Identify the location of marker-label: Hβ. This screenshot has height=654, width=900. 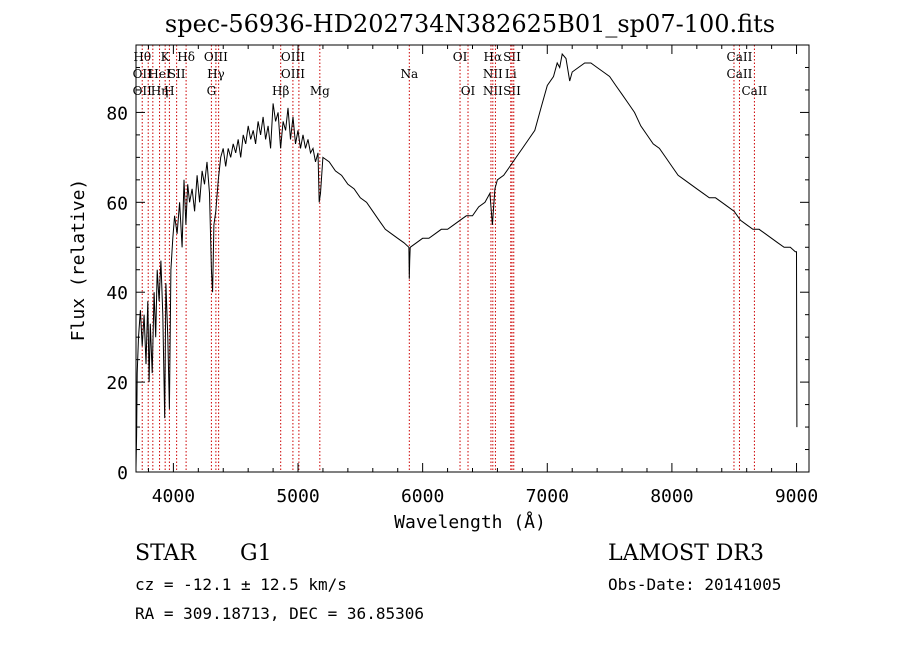
(280, 91).